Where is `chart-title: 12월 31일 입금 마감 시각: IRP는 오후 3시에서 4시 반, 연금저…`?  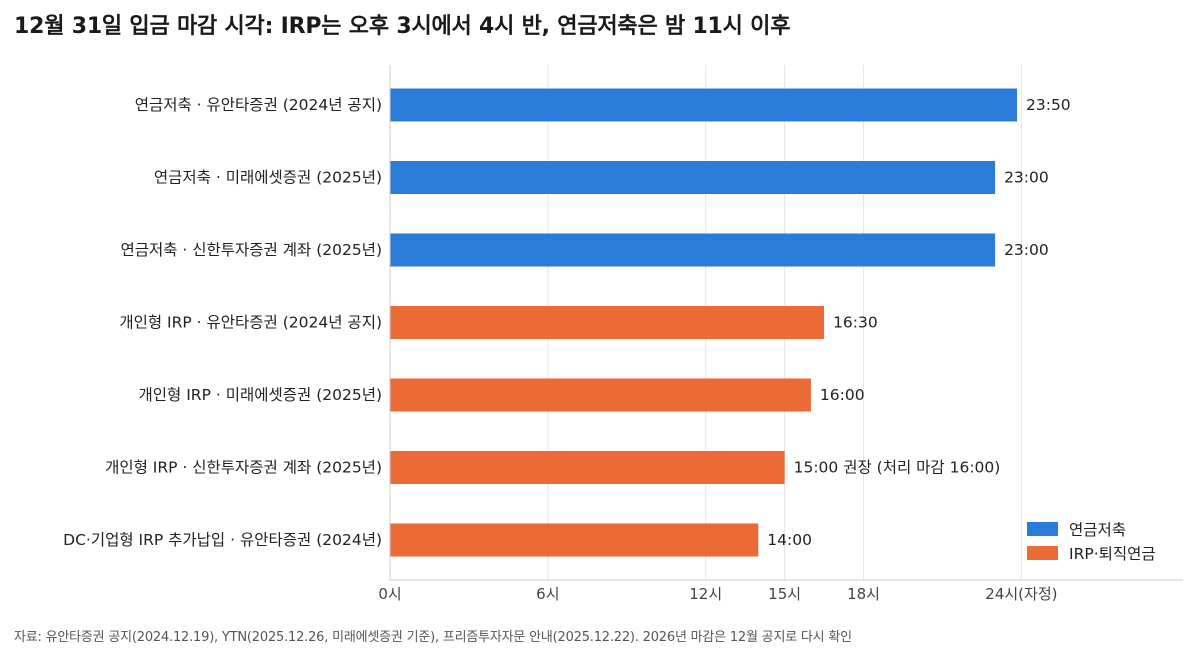
chart-title: 12월 31일 입금 마감 시각: IRP는 오후 3시에서 4시 반, 연금저… is located at coordinates (402, 26).